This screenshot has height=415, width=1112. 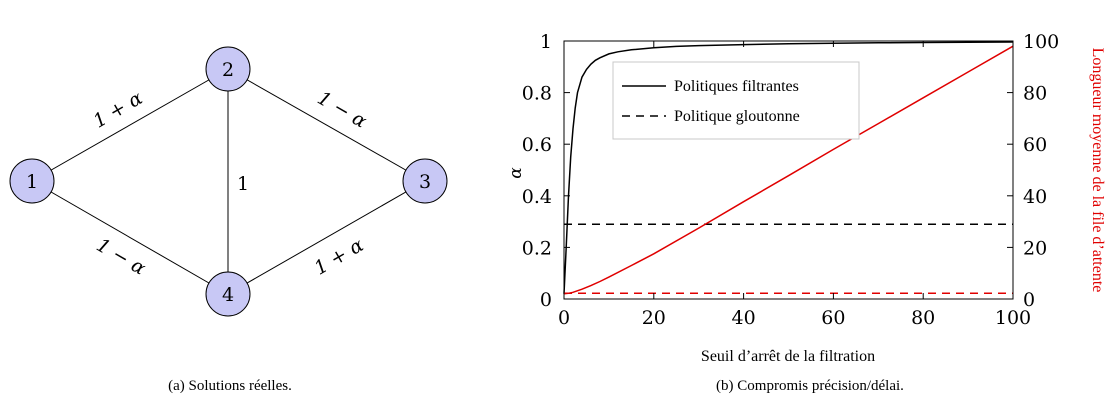 I want to click on legend-label-gloutonne: Politique gloutonne, so click(x=737, y=116).